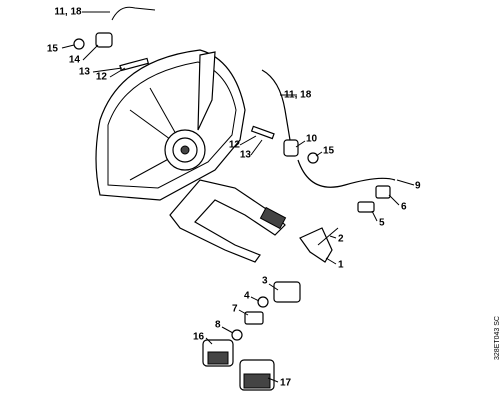  Describe the element at coordinates (341, 239) in the screenshot. I see `callout: 2` at that location.